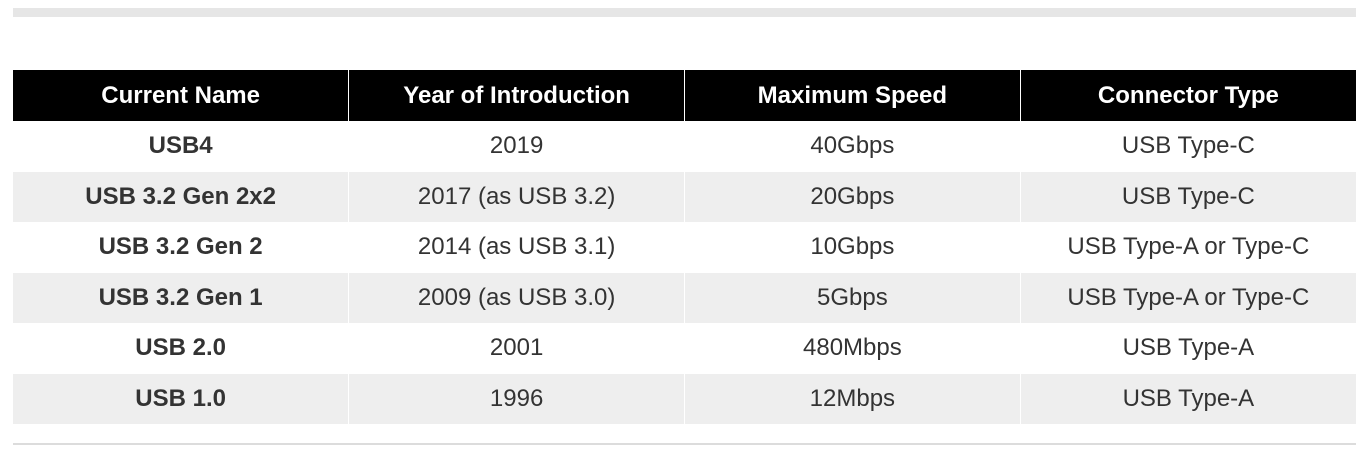  Describe the element at coordinates (181, 196) in the screenshot. I see `cell-current-name: USB 3.2 Gen 2x2` at that location.